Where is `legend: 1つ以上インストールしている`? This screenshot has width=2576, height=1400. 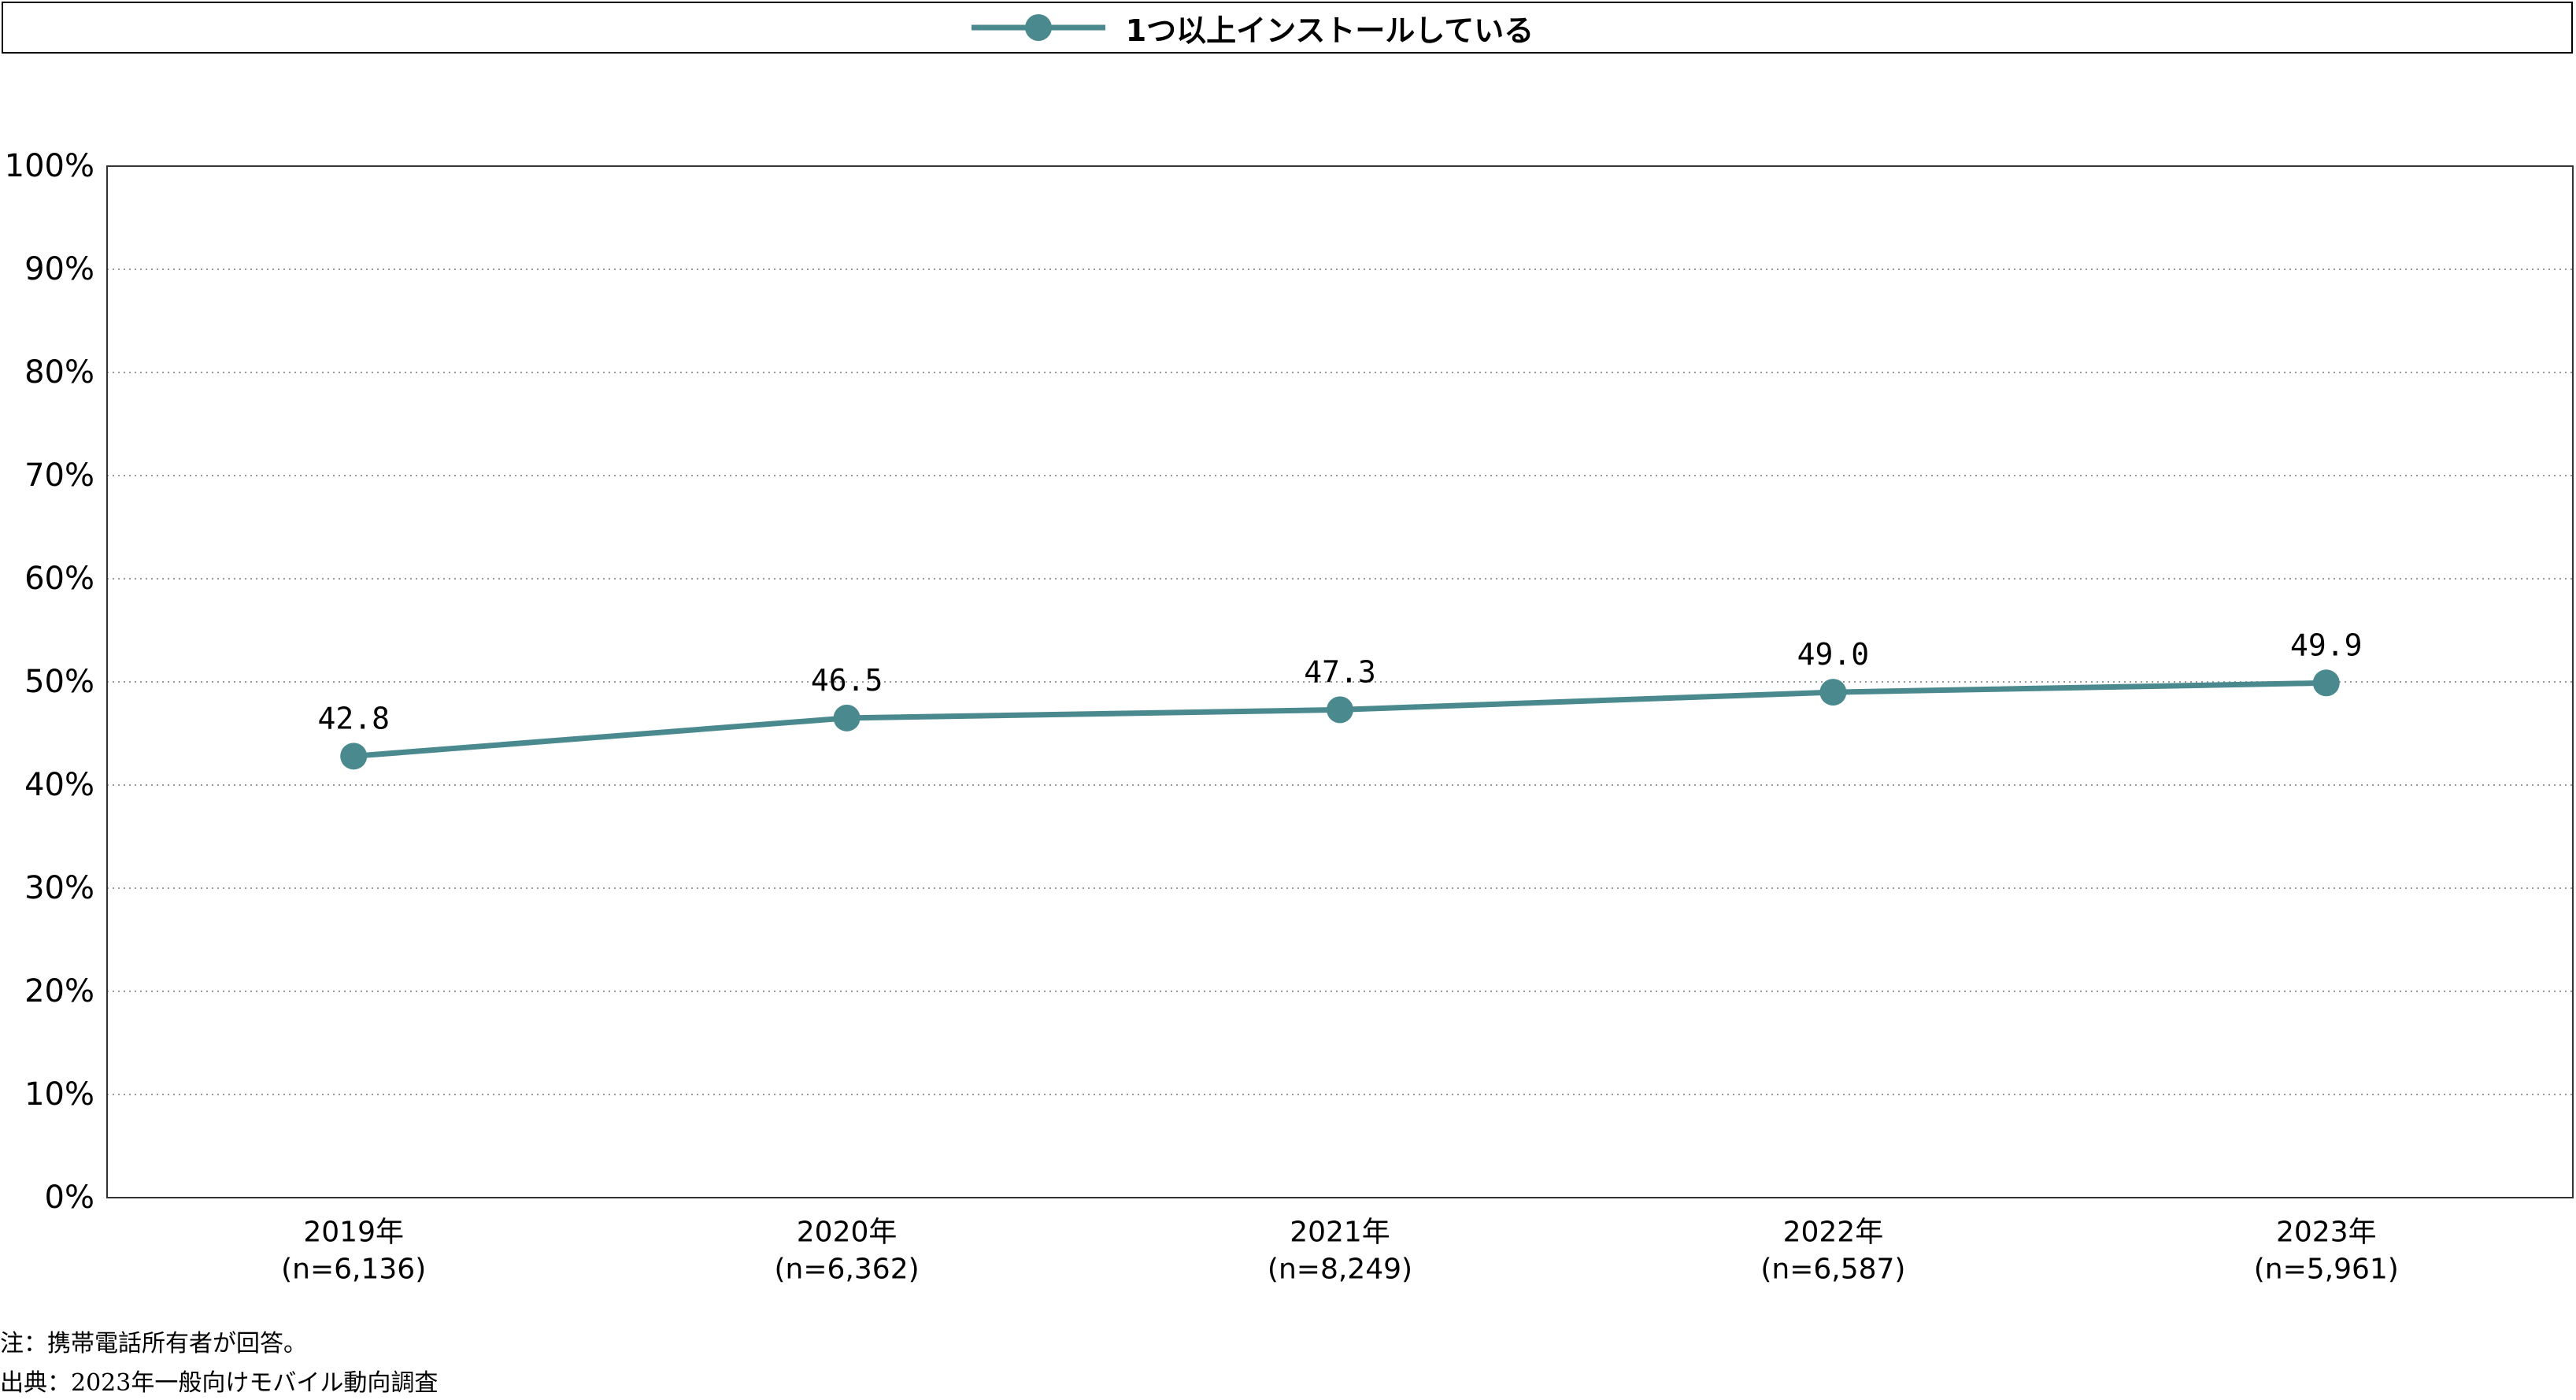 legend: 1つ以上インストールしている is located at coordinates (1287, 28).